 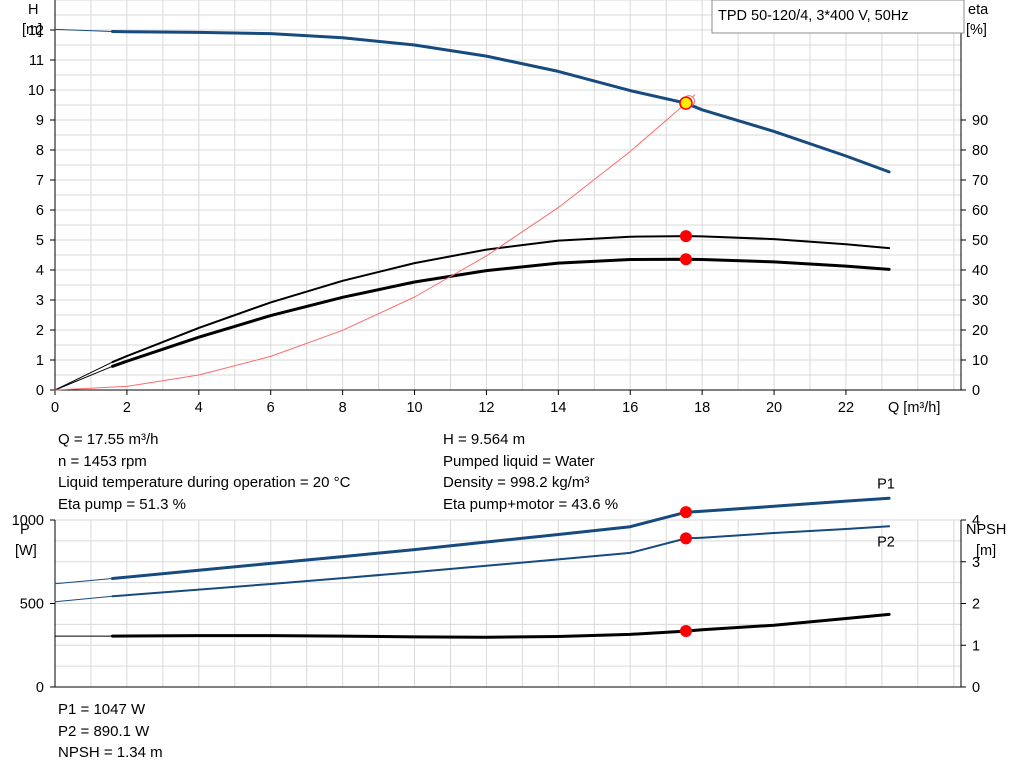 I want to click on series-h-ext, so click(x=83, y=30).